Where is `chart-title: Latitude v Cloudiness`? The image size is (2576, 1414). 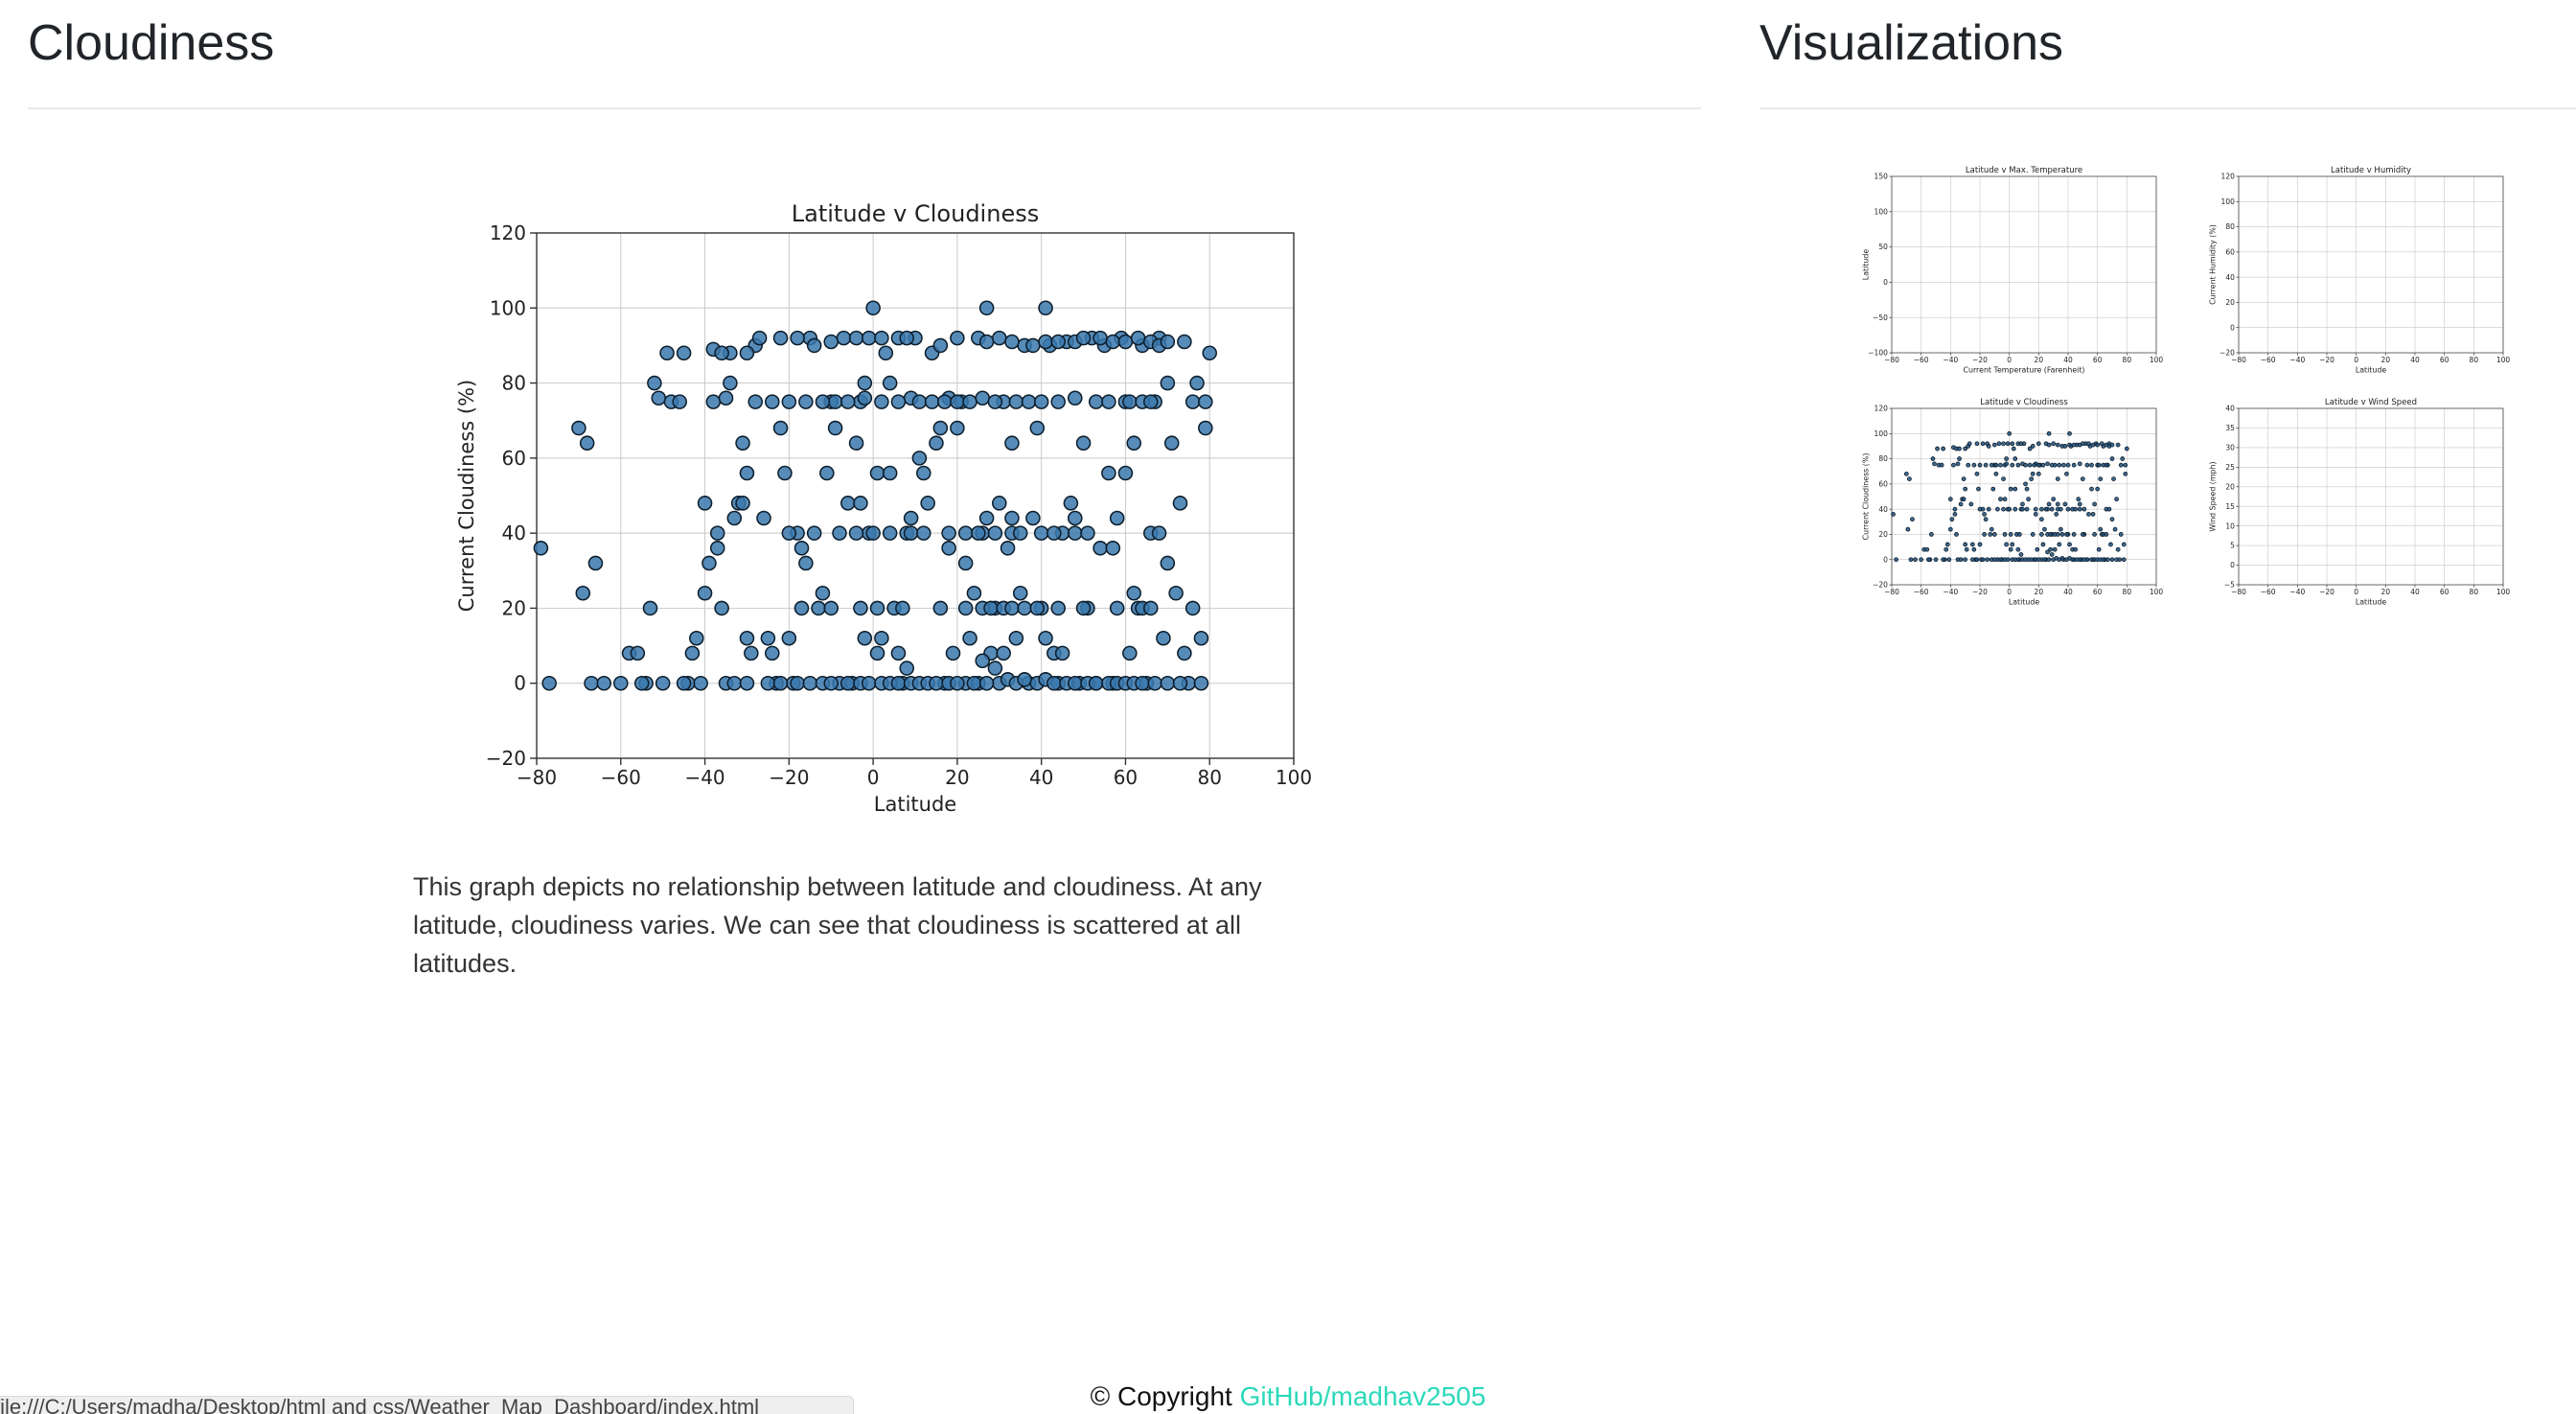 chart-title: Latitude v Cloudiness is located at coordinates (915, 213).